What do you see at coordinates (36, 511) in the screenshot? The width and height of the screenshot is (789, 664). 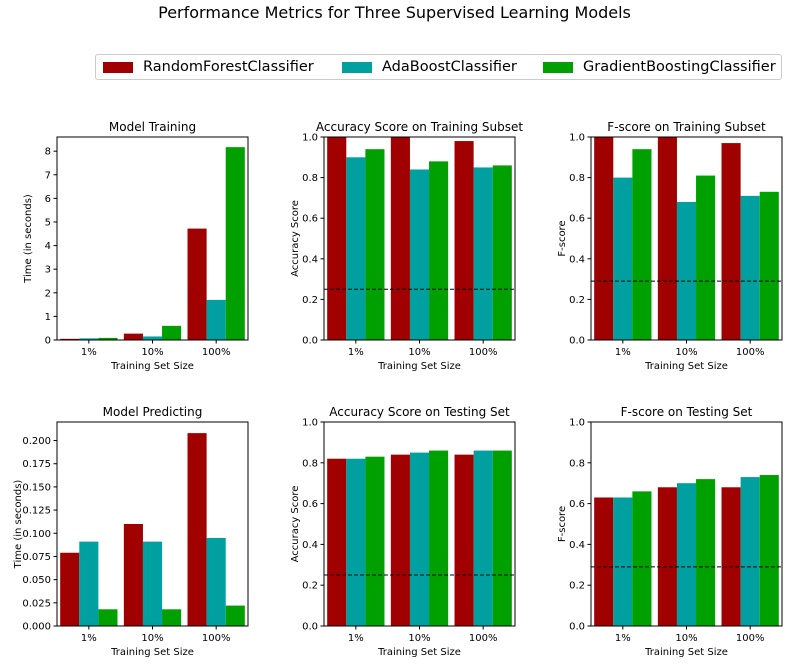 I see `y-tick-label: 0.125` at bounding box center [36, 511].